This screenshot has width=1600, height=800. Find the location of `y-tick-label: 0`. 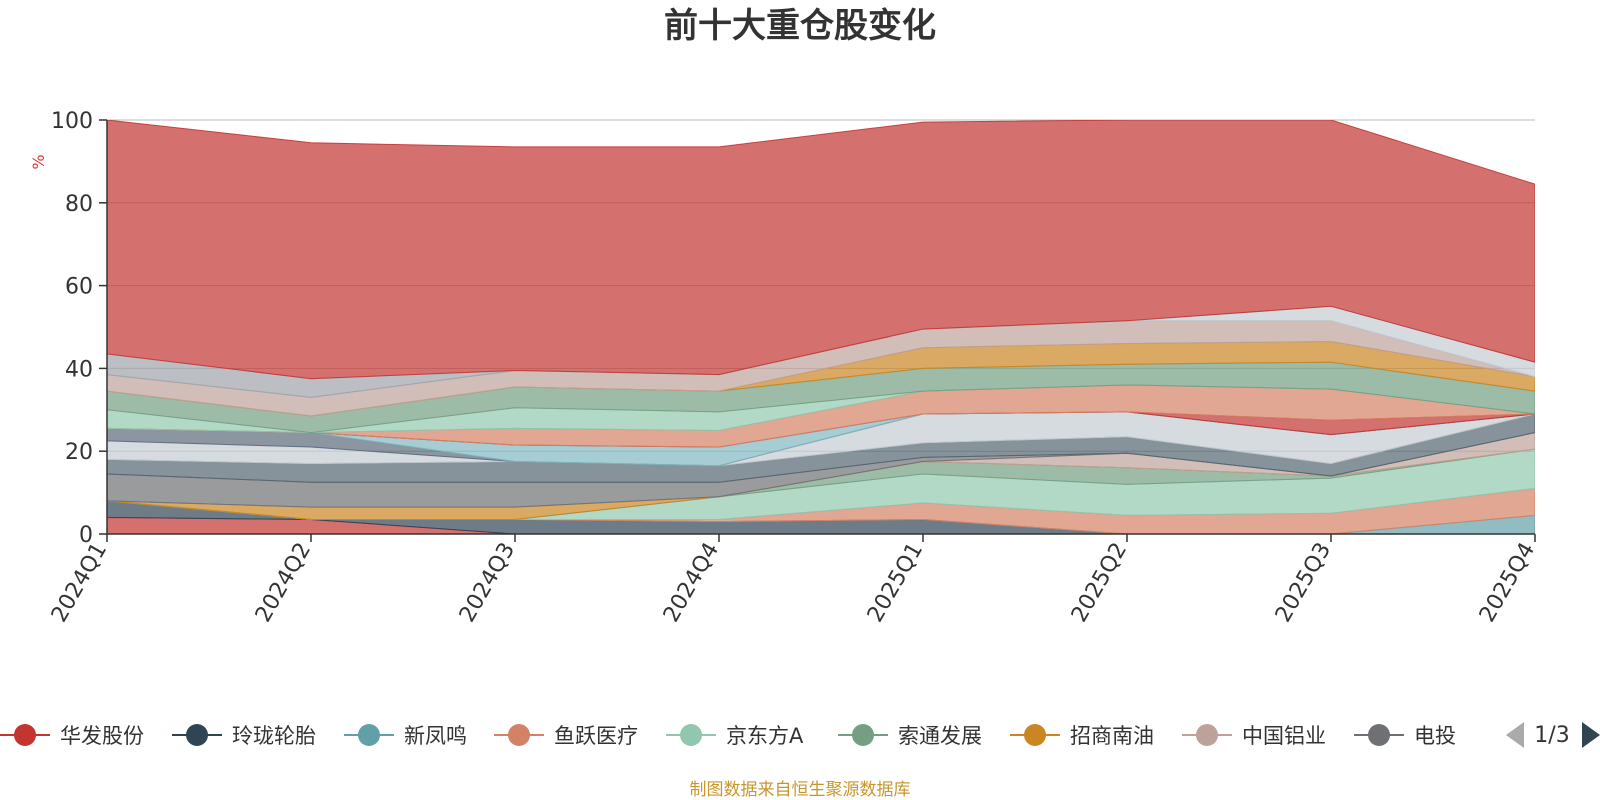

y-tick-label: 0 is located at coordinates (86, 535).